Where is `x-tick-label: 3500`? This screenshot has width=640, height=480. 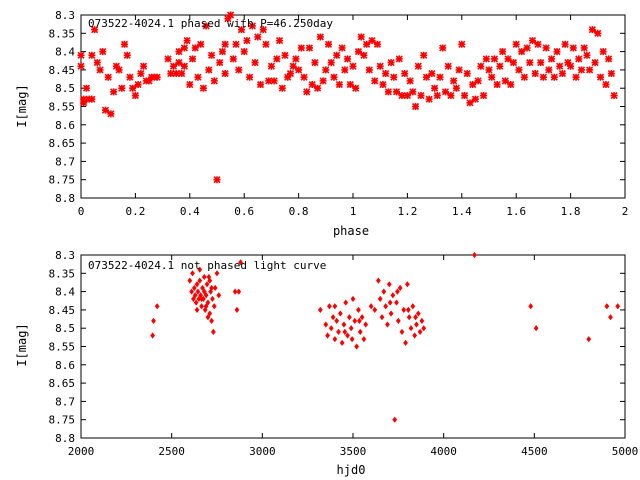 x-tick-label: 3500 is located at coordinates (353, 451).